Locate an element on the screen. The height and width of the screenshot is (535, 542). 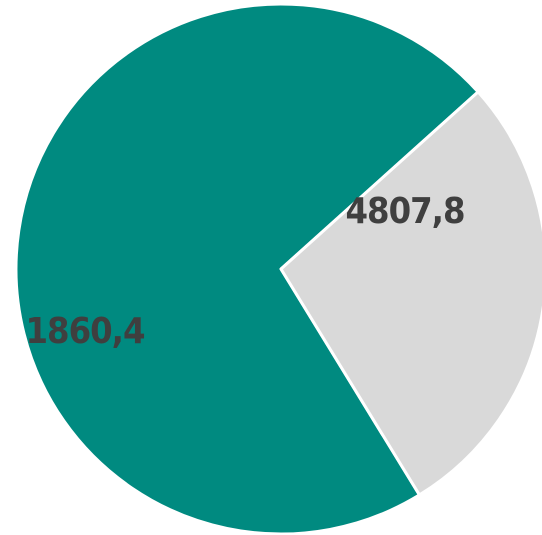
pie-slice-2-label: 1860,4 is located at coordinates (85, 331).